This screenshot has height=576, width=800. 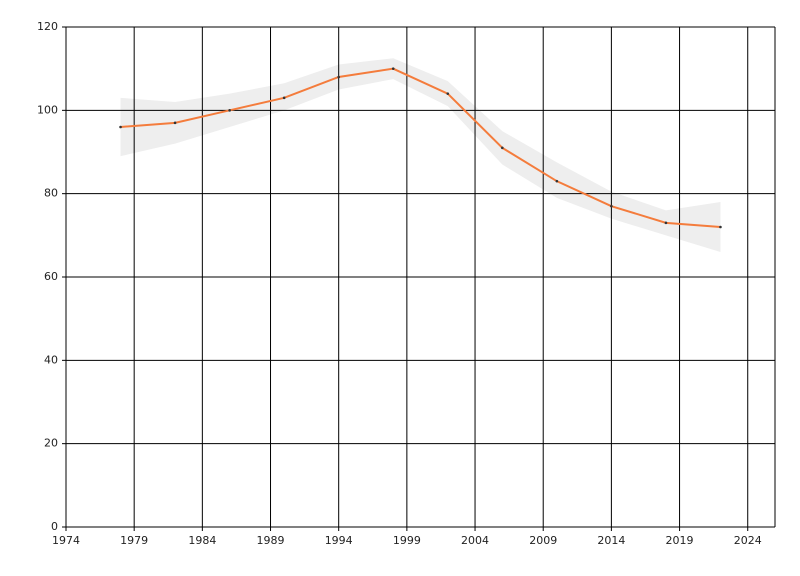 I want to click on x-tick-label: 1994, so click(x=339, y=540).